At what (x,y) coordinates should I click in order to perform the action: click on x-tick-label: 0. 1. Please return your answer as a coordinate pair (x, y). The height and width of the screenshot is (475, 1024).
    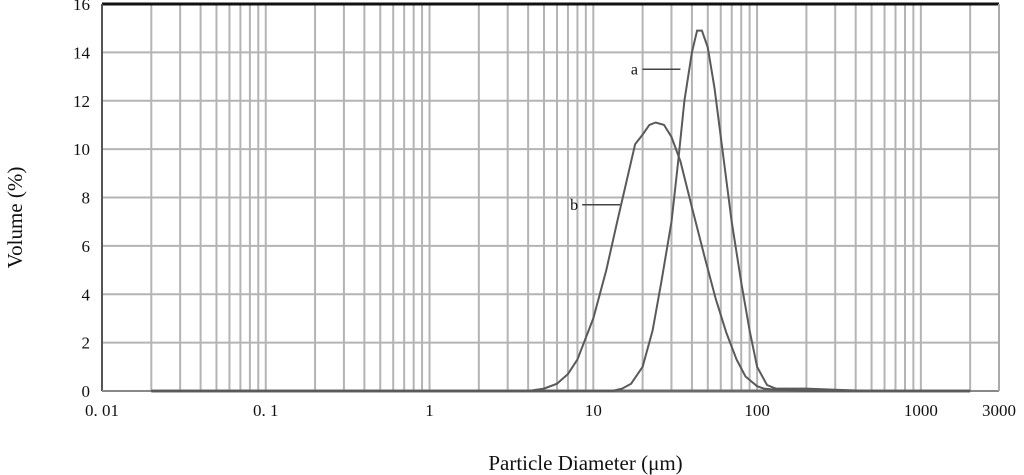
    Looking at the image, I should click on (266, 410).